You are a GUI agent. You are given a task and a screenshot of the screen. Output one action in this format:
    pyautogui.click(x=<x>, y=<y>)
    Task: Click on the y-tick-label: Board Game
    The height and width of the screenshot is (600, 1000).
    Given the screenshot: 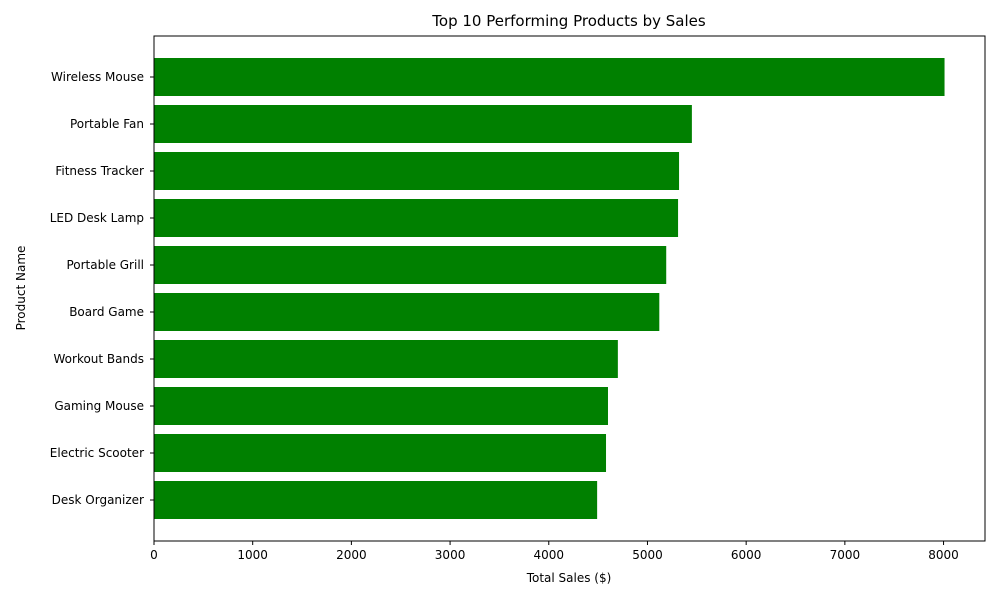 What is the action you would take?
    pyautogui.click(x=106, y=312)
    